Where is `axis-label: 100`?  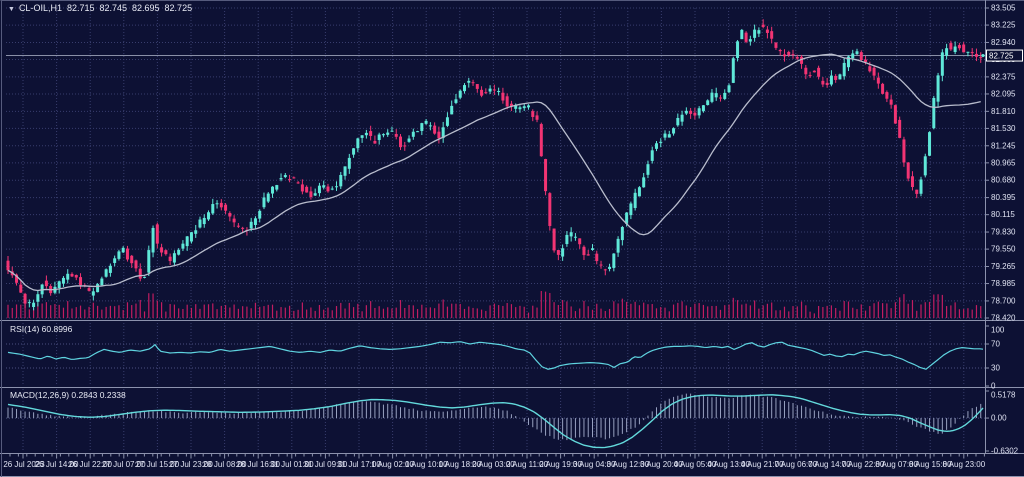 axis-label: 100 is located at coordinates (998, 330).